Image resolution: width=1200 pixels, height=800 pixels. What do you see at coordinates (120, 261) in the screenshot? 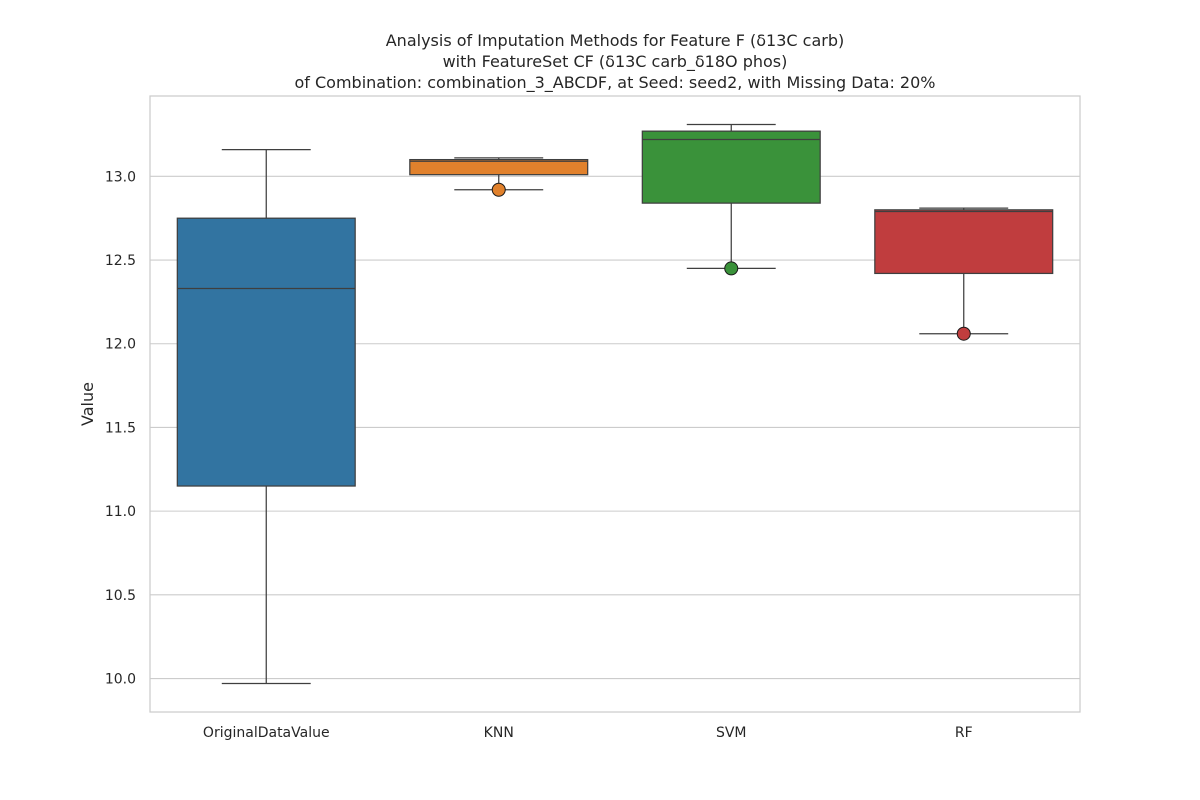
I see `y-tick-label: 12.5` at bounding box center [120, 261].